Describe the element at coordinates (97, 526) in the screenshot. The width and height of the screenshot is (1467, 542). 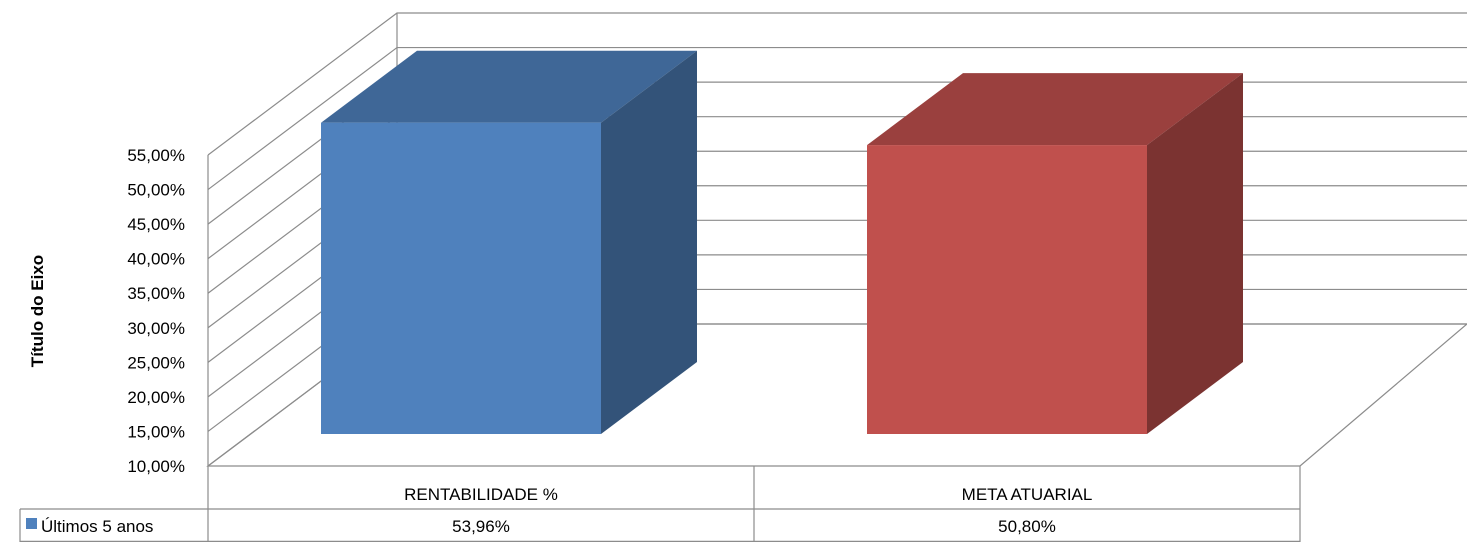
I see `legend-series-name: Últimos 5 anos` at that location.